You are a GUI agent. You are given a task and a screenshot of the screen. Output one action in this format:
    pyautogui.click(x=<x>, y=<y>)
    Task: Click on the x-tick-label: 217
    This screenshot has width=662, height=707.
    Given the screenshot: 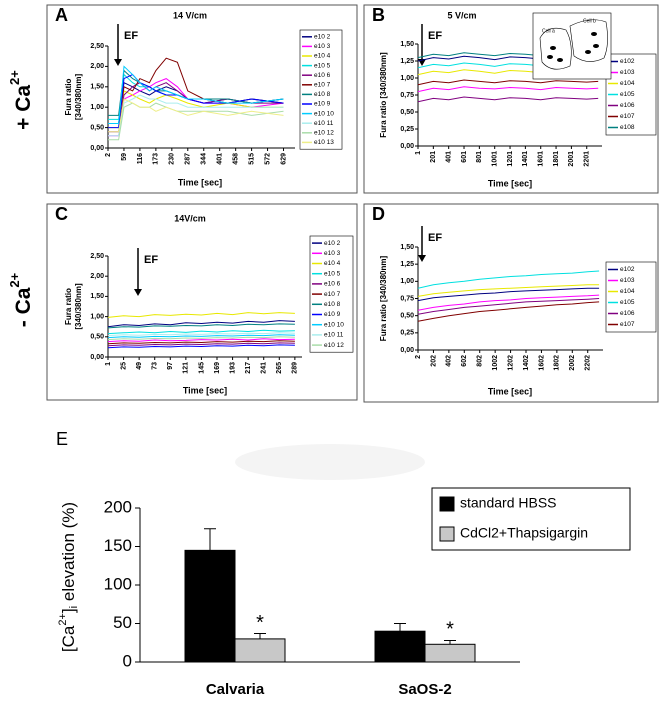 What is the action you would take?
    pyautogui.click(x=248, y=368)
    